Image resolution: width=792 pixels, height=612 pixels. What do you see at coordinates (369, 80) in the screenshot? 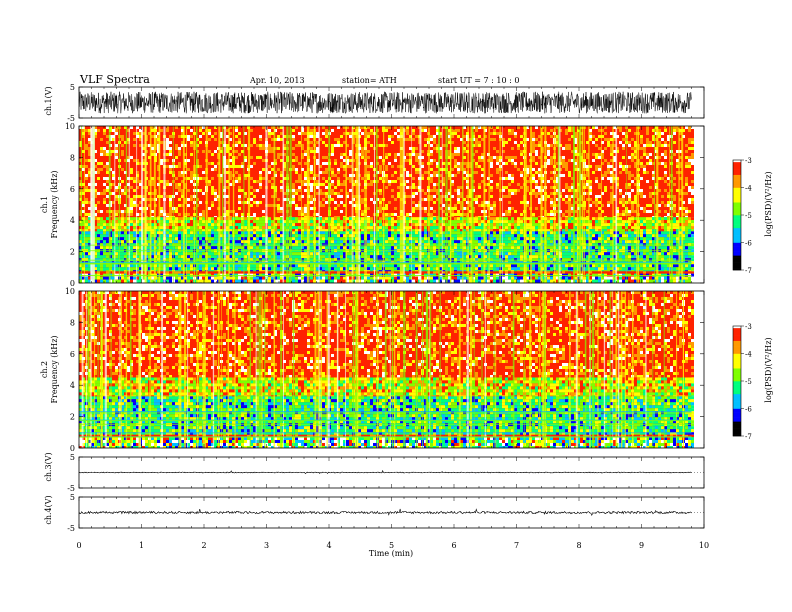
I see `station-label: station= ATH` at bounding box center [369, 80].